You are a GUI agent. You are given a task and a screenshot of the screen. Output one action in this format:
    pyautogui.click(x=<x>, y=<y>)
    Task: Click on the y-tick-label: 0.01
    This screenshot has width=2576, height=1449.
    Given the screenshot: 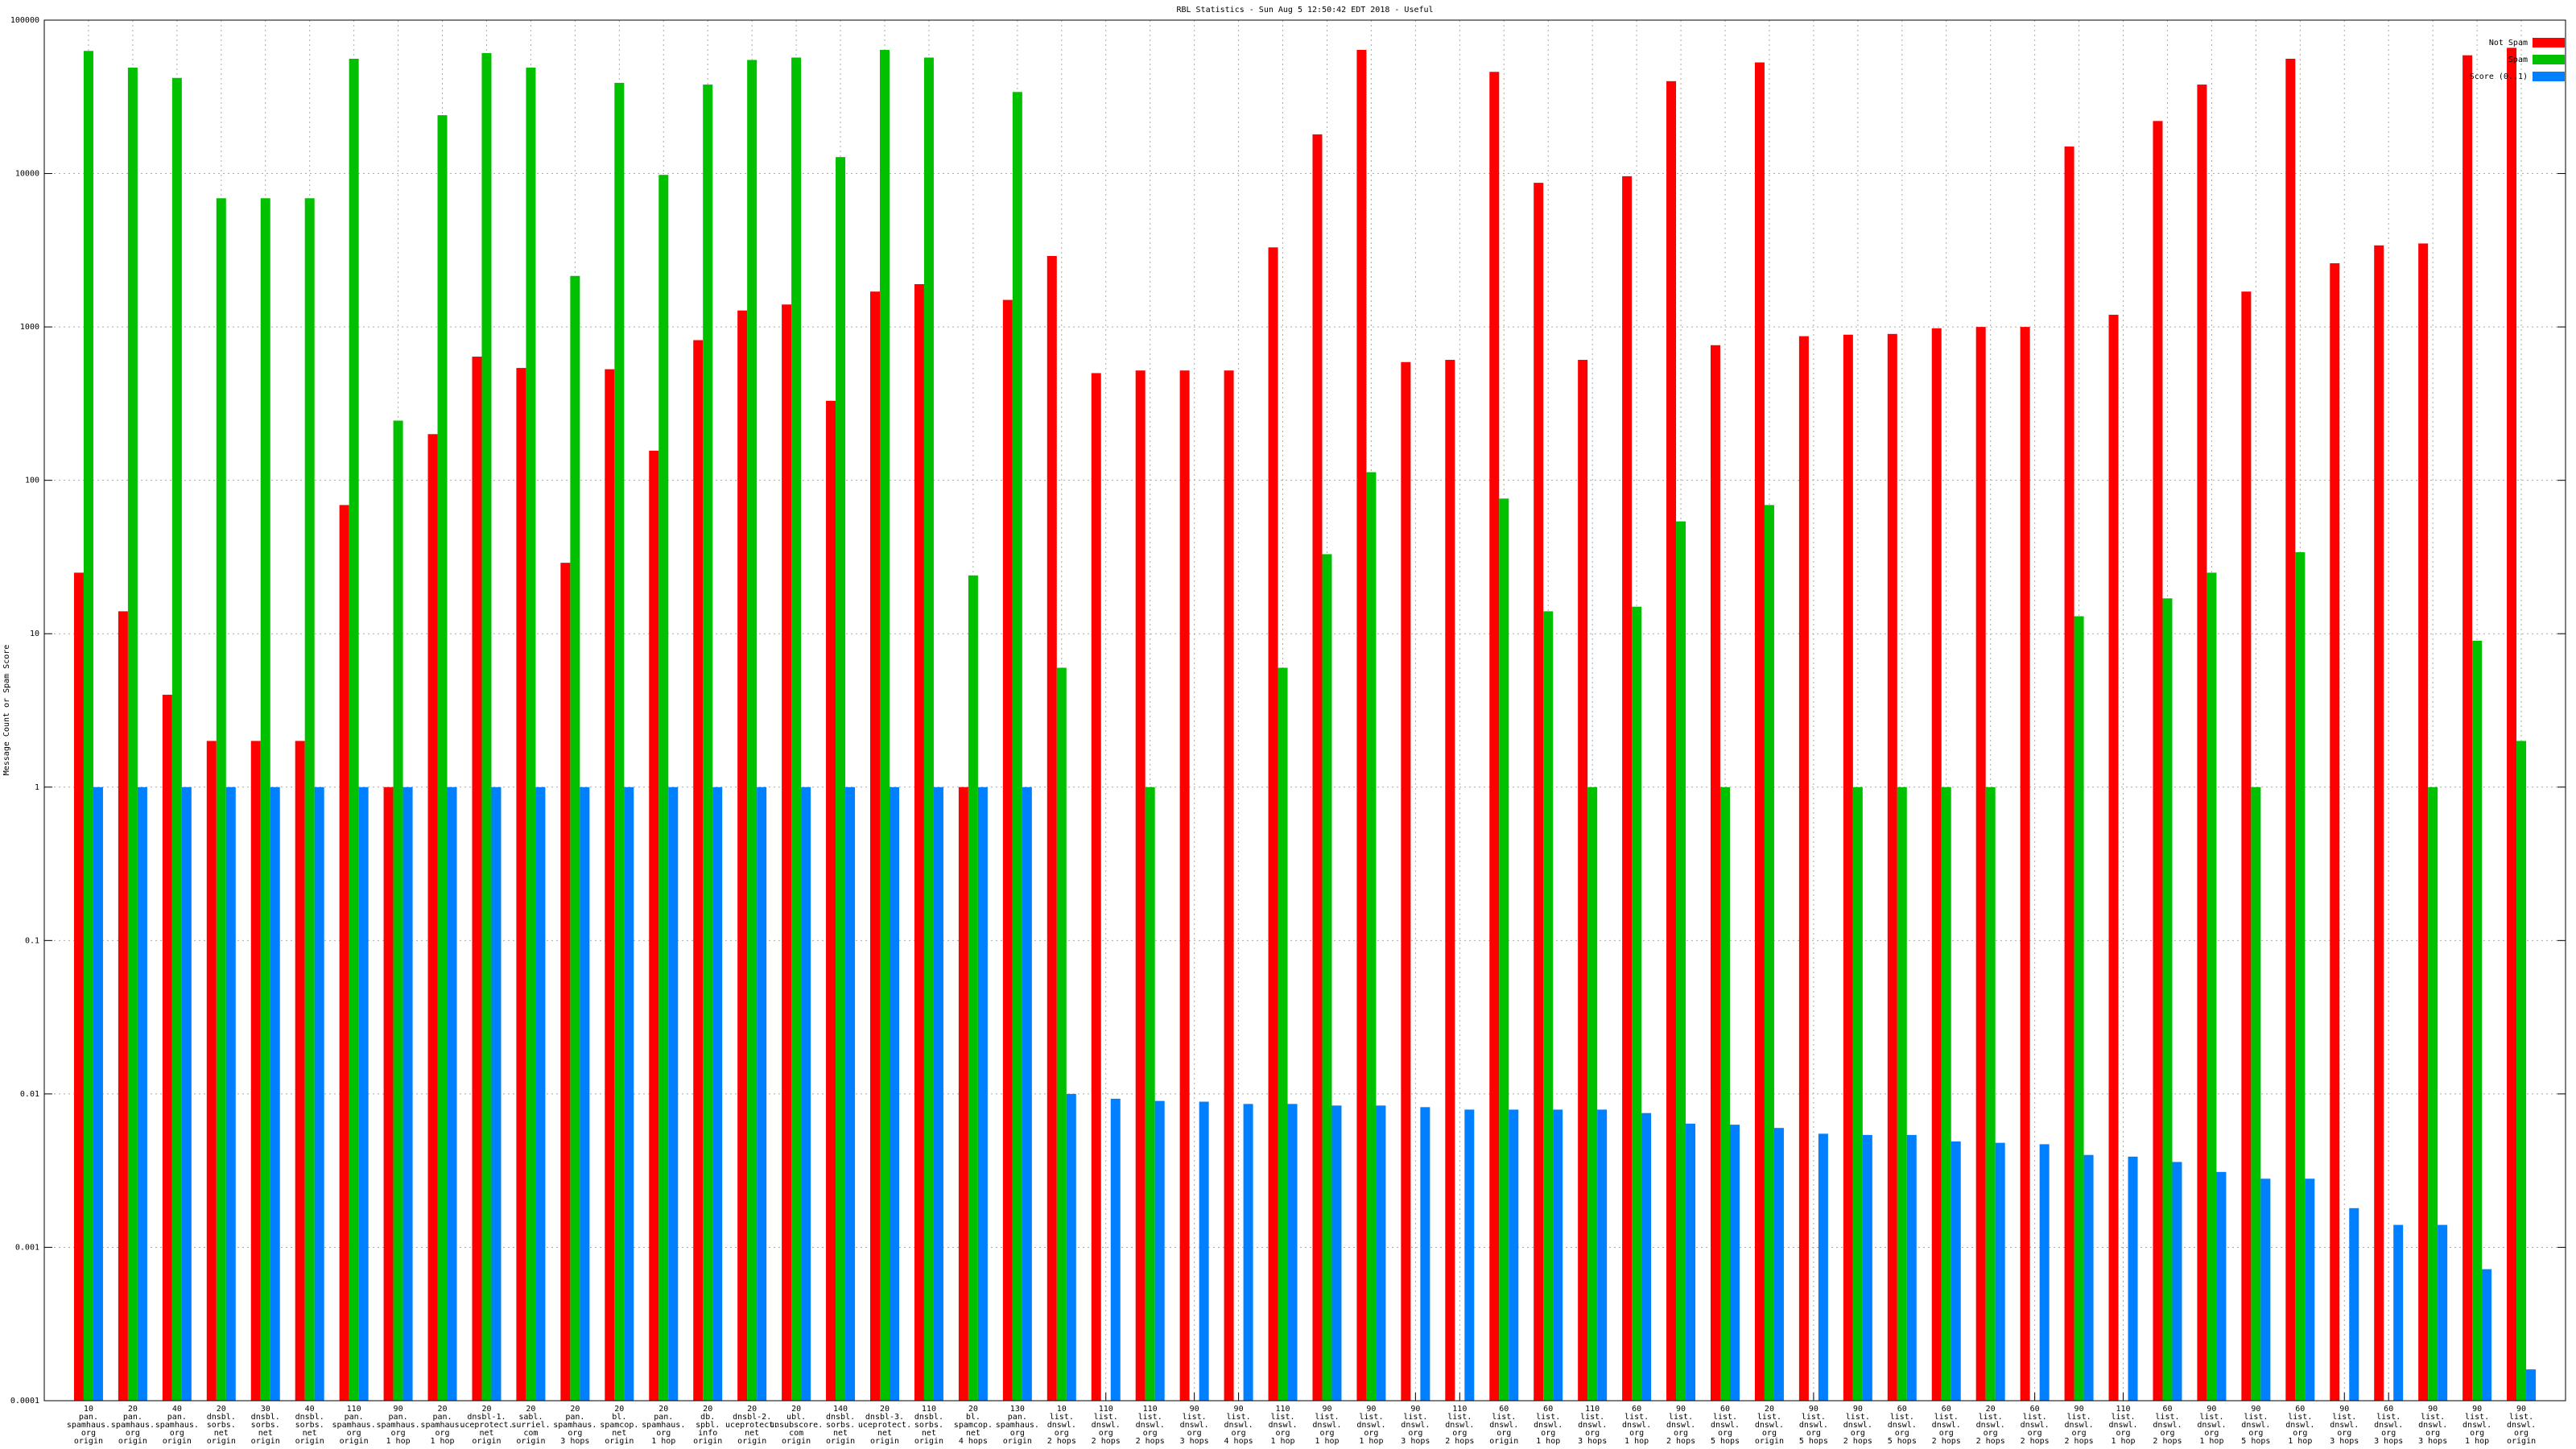 What is the action you would take?
    pyautogui.click(x=29, y=1094)
    